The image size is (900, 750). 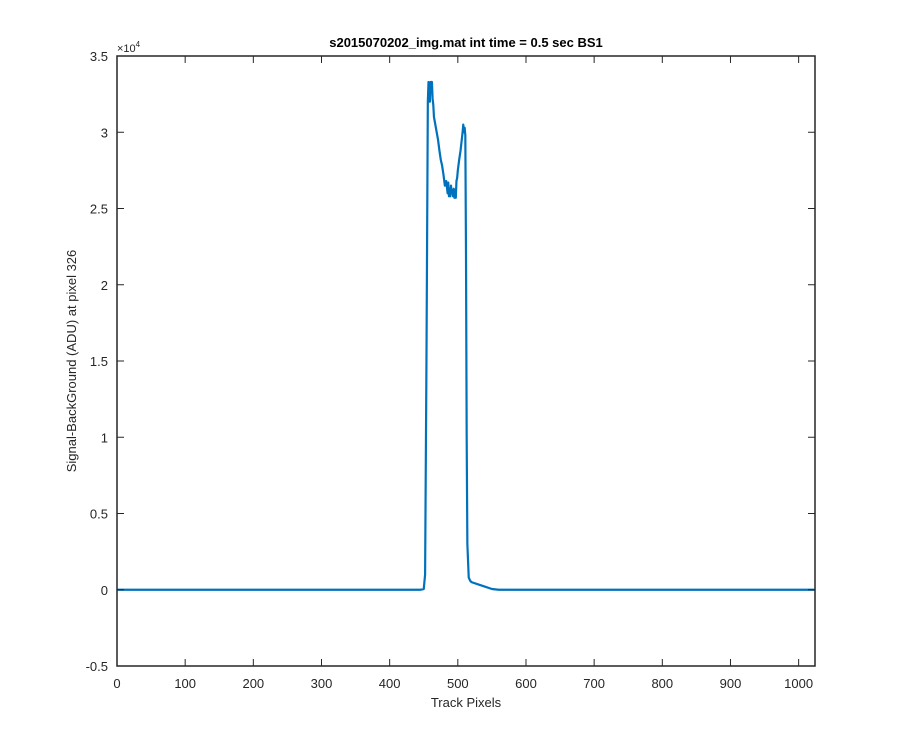 What do you see at coordinates (97, 666) in the screenshot?
I see `y-tick-label: -0.5` at bounding box center [97, 666].